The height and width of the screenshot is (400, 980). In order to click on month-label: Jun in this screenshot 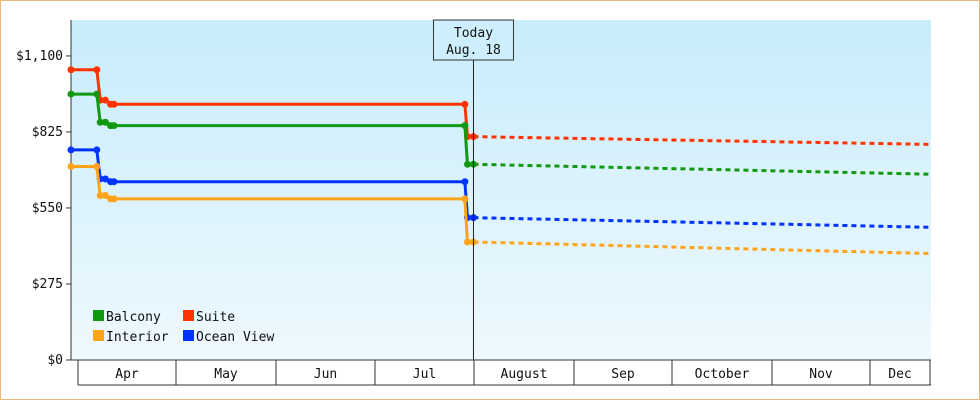, I will do `click(325, 374)`.